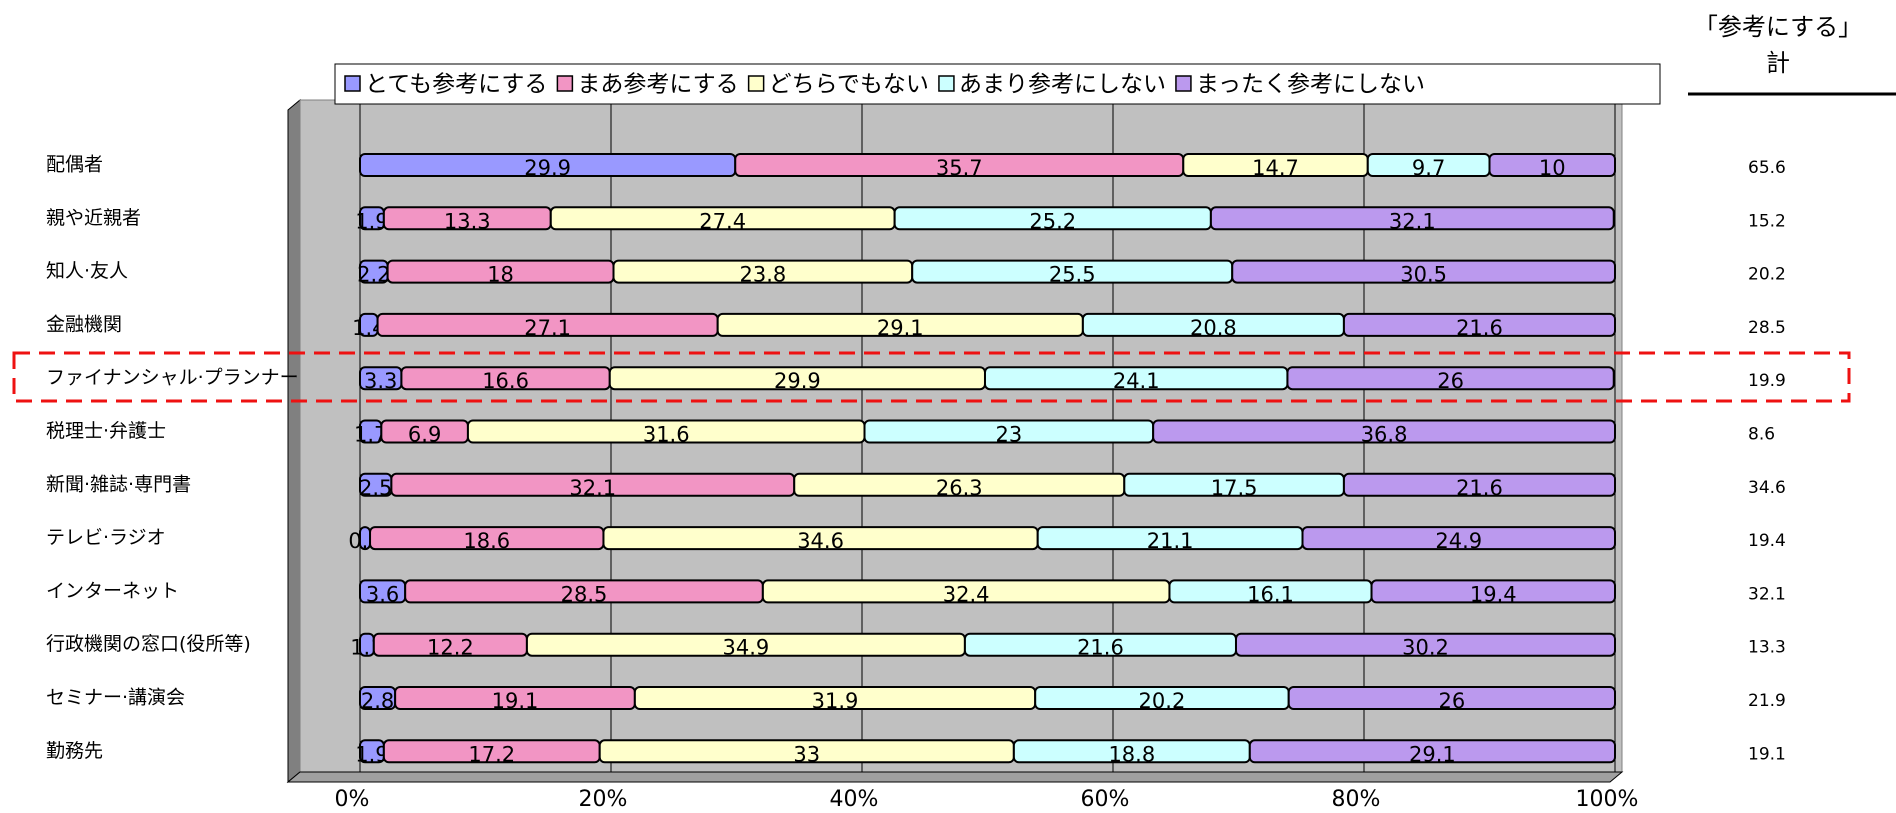 The width and height of the screenshot is (1896, 813). What do you see at coordinates (118, 484) in the screenshot?
I see `category-label: 新聞·雑誌·専門書` at bounding box center [118, 484].